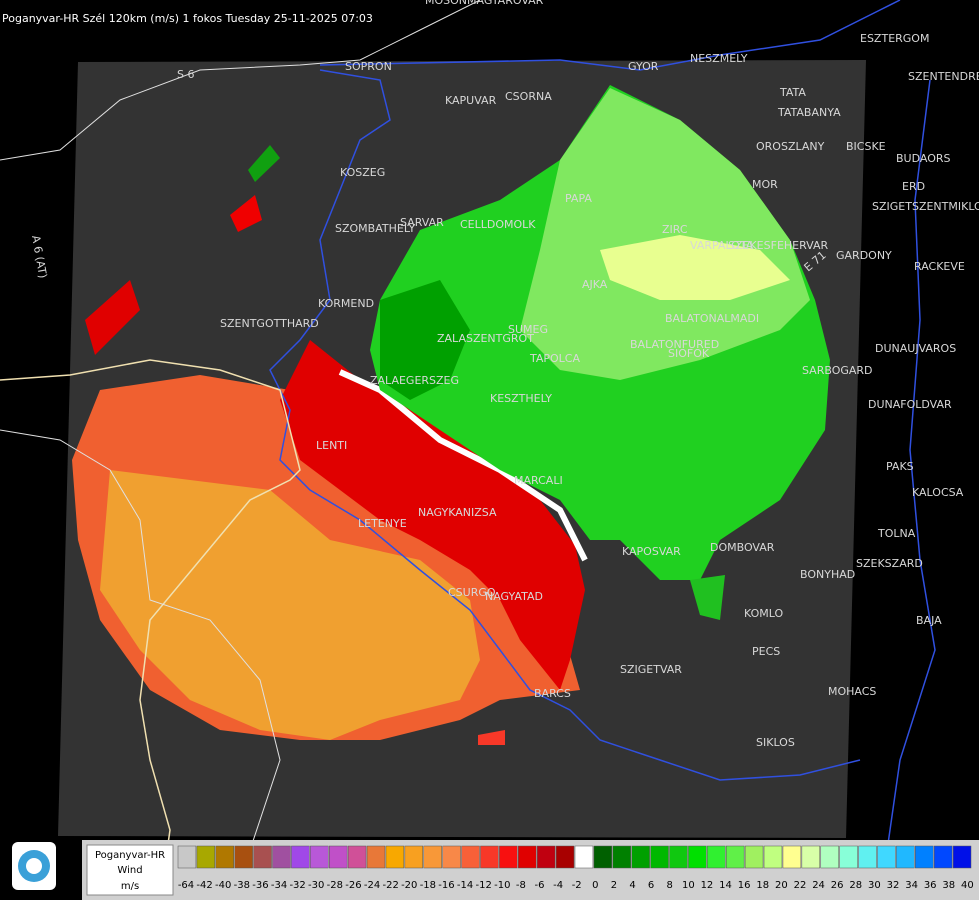 This screenshot has height=900, width=979. What do you see at coordinates (465, 885) in the screenshot?
I see `legend-label: -14` at bounding box center [465, 885].